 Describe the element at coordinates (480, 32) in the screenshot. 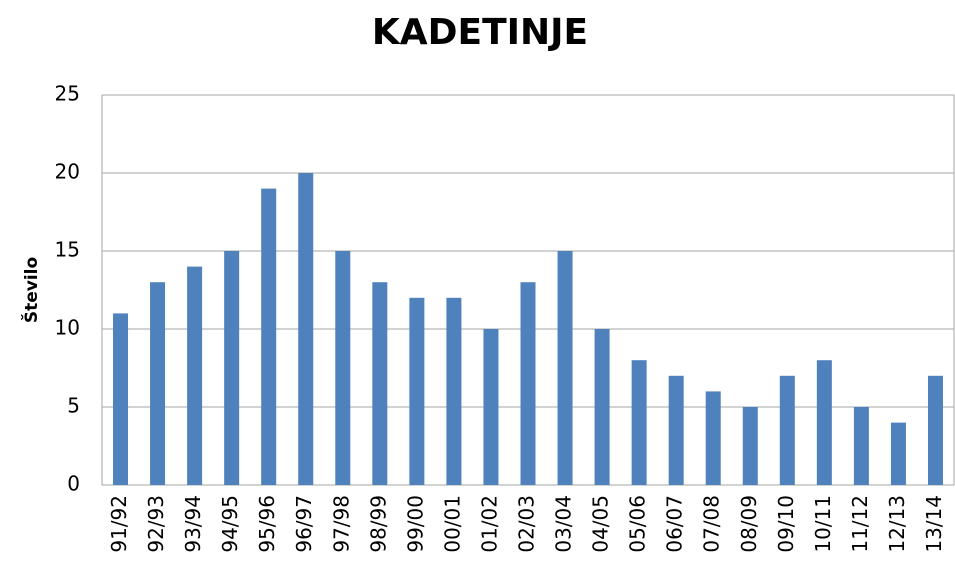

I see `chart-title: KADETINJE` at that location.